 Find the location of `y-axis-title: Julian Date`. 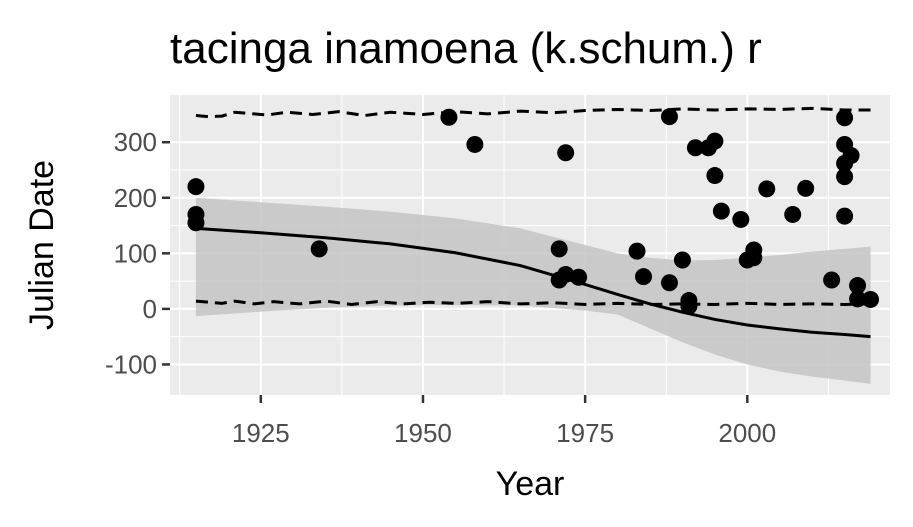

y-axis-title: Julian Date is located at coordinates (42, 245).